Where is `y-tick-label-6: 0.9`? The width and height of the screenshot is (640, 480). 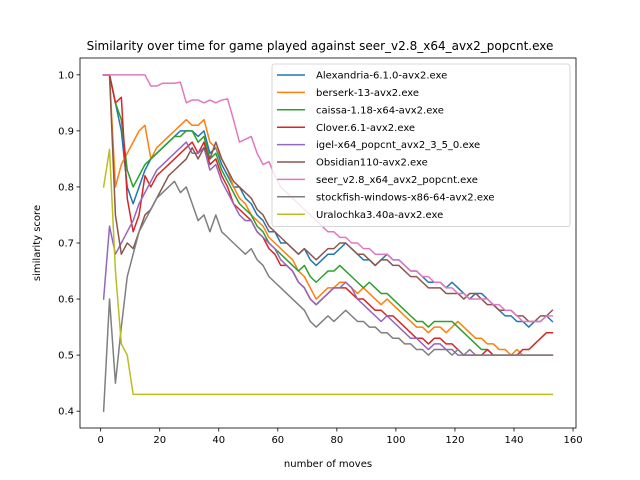 y-tick-label-6: 0.9 is located at coordinates (66, 131).